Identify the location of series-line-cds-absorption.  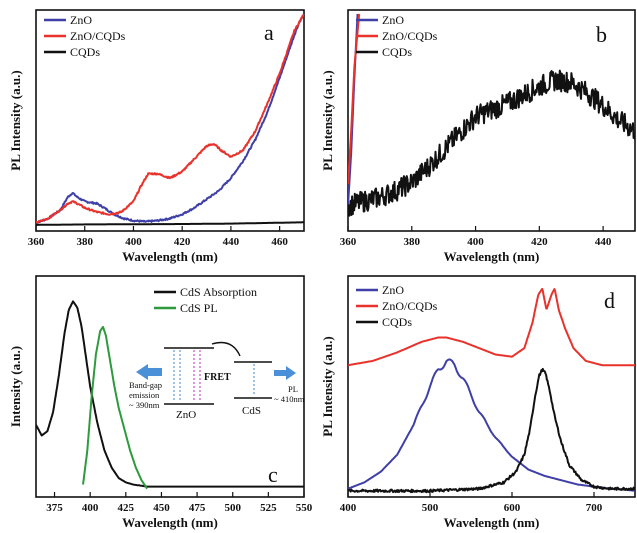
(170, 394).